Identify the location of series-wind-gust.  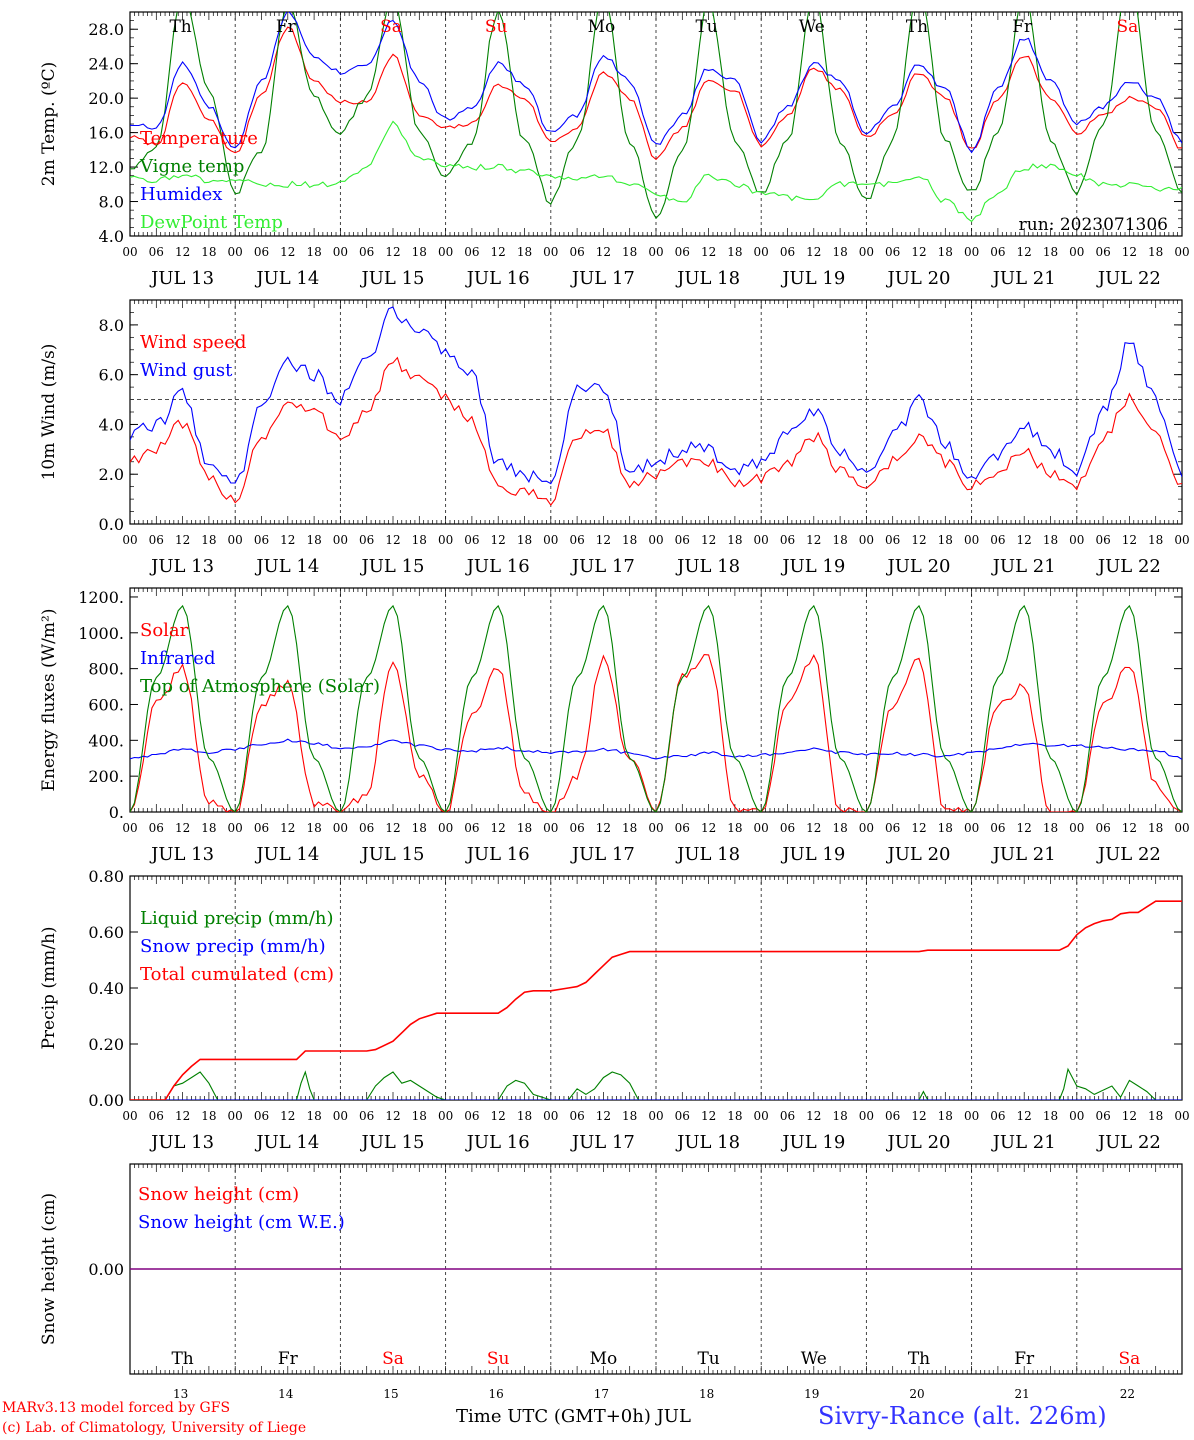
(656, 395).